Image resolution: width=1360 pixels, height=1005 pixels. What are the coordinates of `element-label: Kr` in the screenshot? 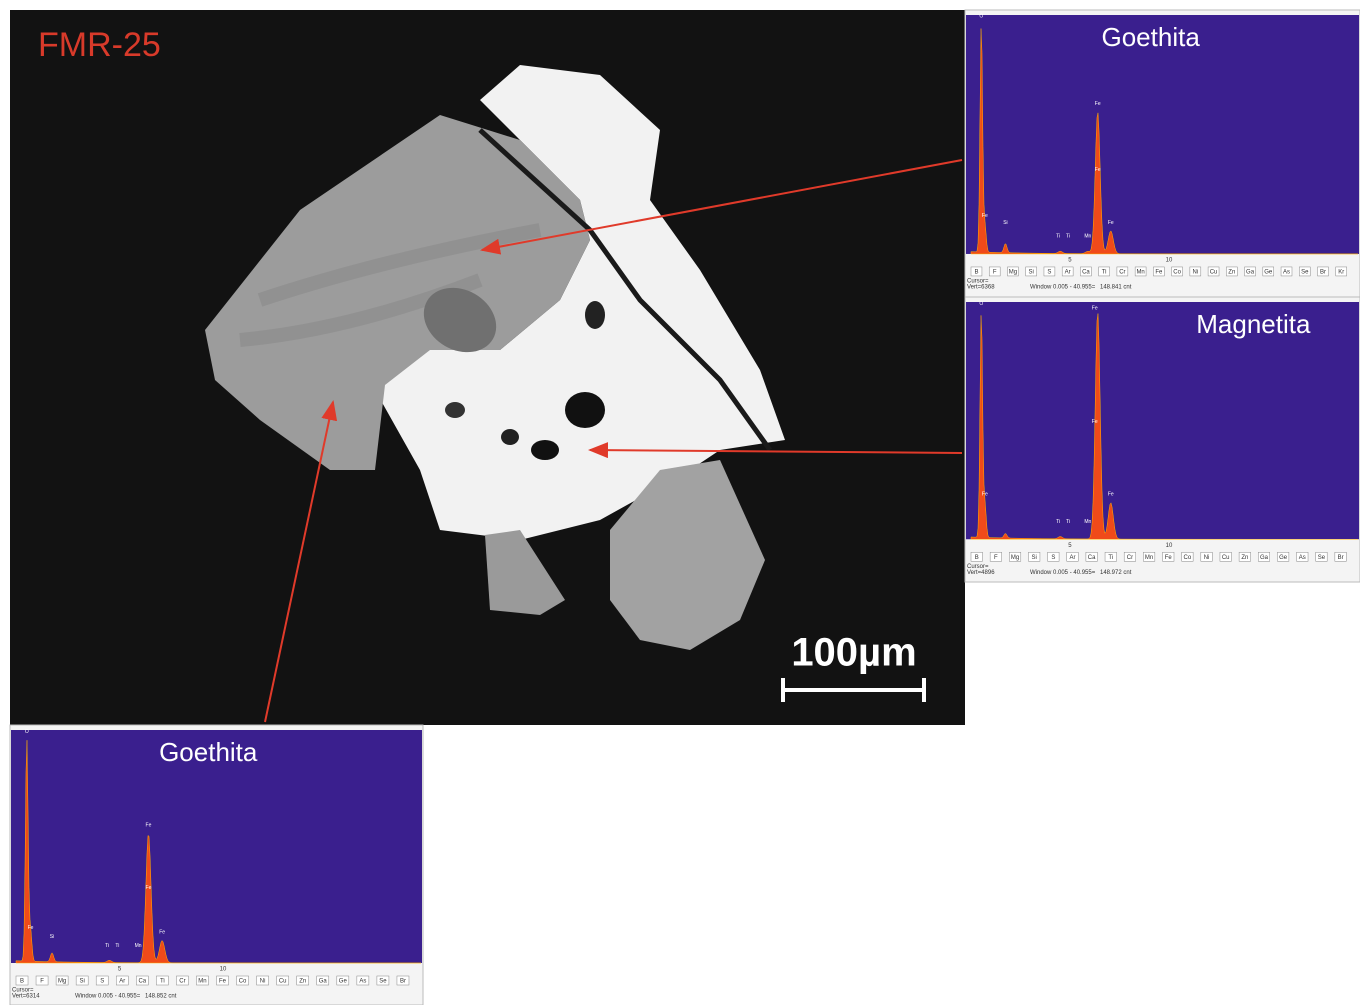 It's located at (1341, 273).